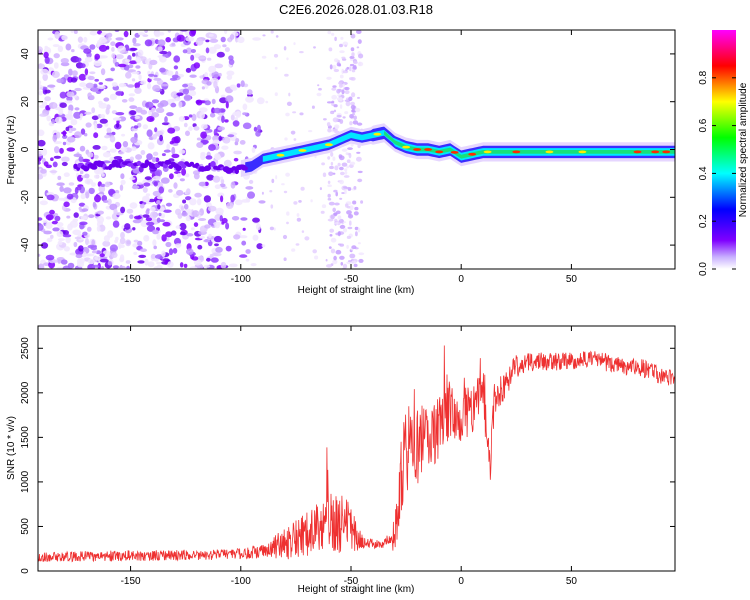 The height and width of the screenshot is (600, 750). I want to click on ridge-signal-cell, so click(178, 168).